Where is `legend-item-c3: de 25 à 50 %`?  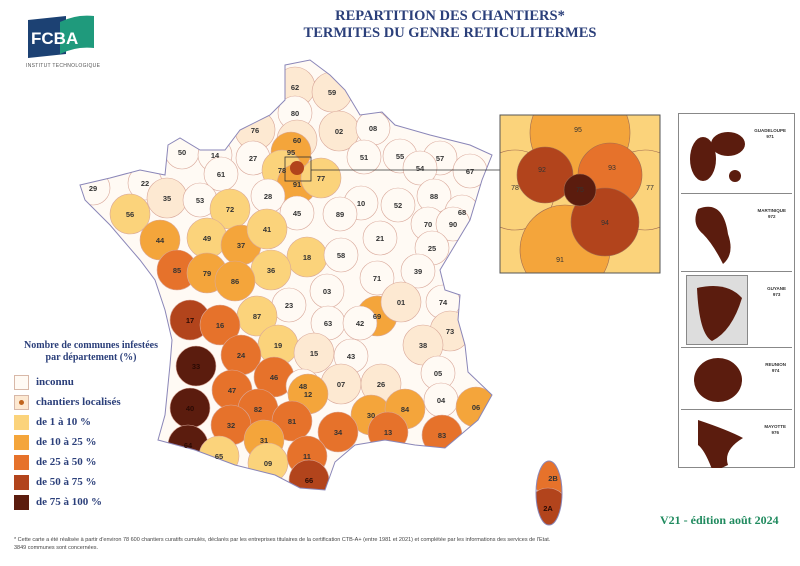 legend-item-c3: de 25 à 50 % is located at coordinates (94, 462).